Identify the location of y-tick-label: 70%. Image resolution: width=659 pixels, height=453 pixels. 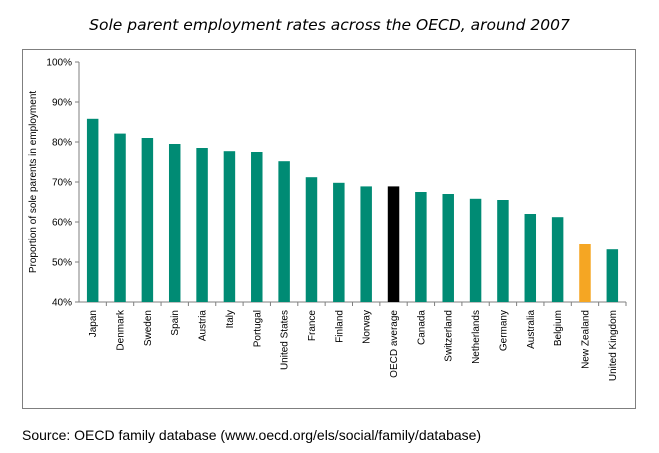
(62, 183).